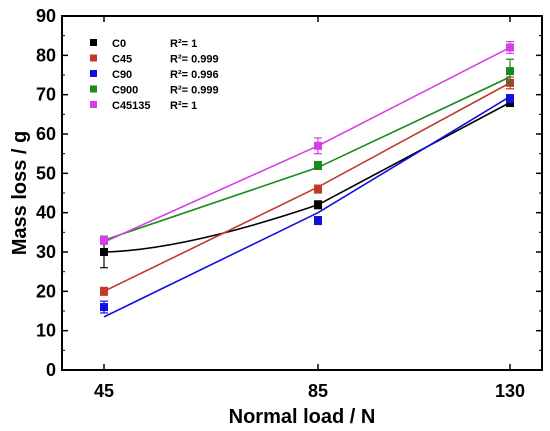  What do you see at coordinates (46, 252) in the screenshot?
I see `y-tick-label: 30` at bounding box center [46, 252].